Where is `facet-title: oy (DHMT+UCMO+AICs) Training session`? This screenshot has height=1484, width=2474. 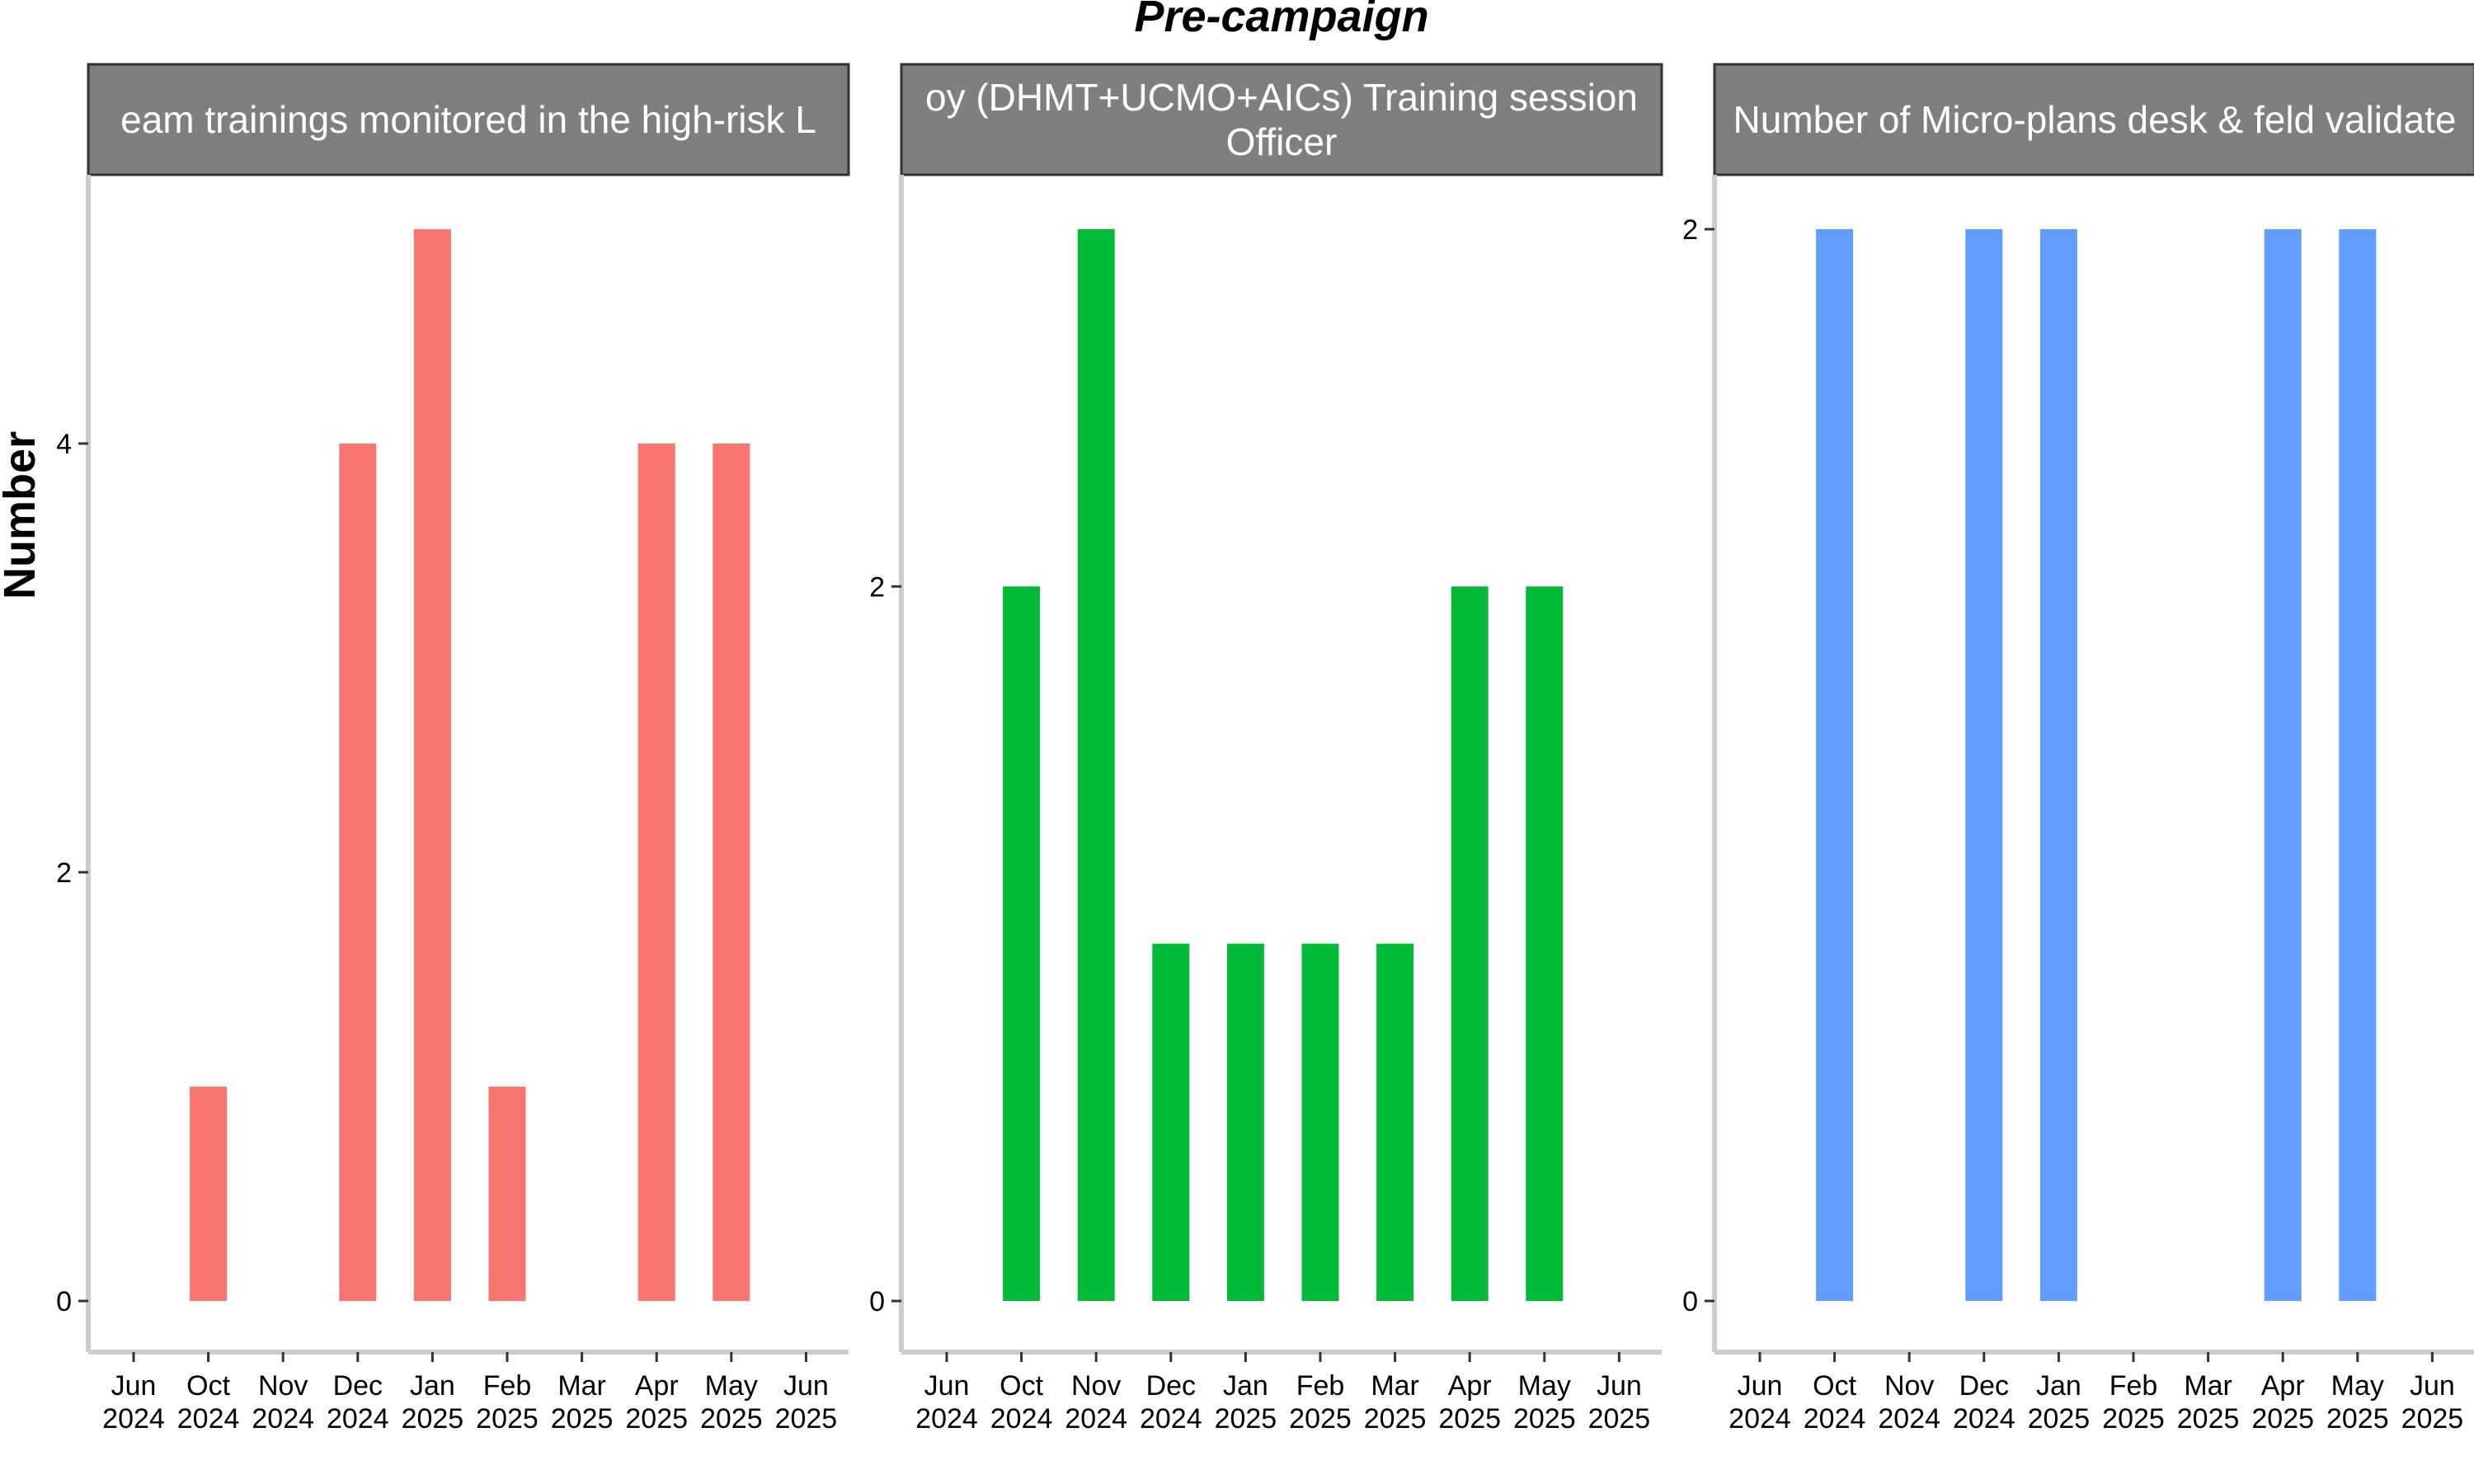
facet-title: oy (DHMT+UCMO+AICs) Training session is located at coordinates (1281, 97).